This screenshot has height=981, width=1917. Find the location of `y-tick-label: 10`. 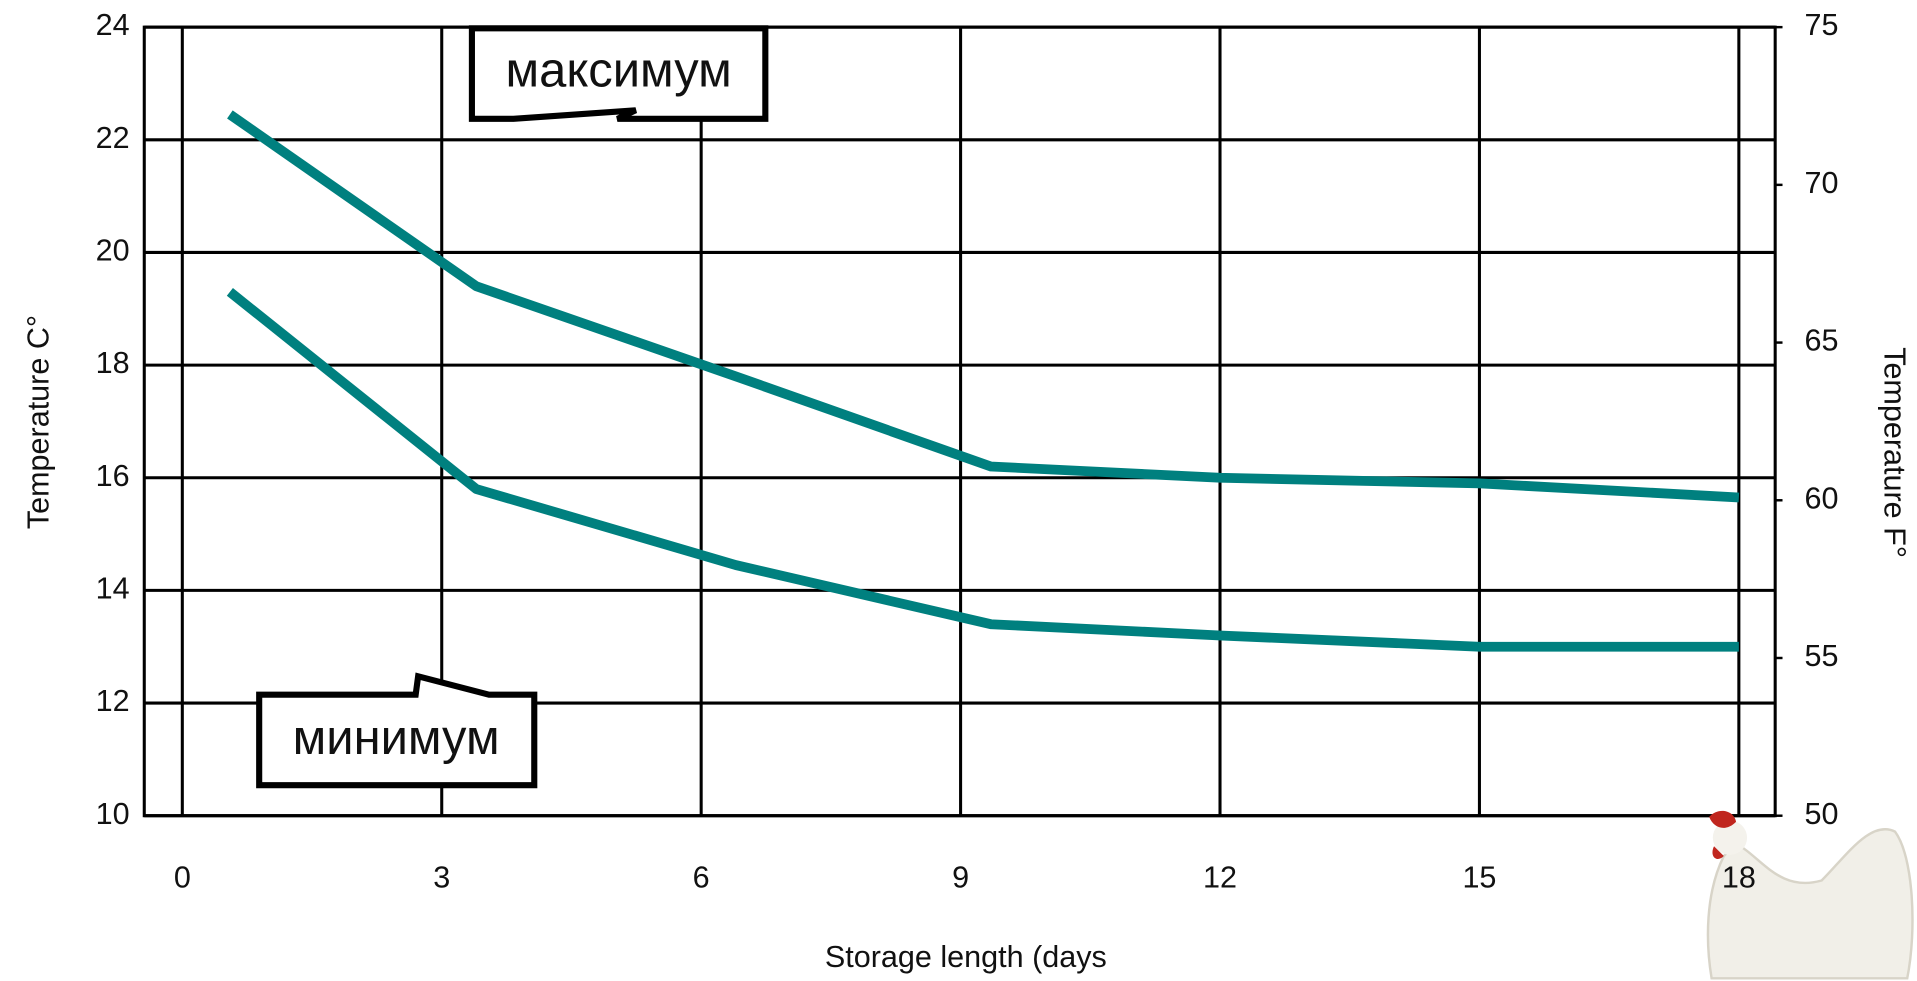

y-tick-label: 10 is located at coordinates (113, 814).